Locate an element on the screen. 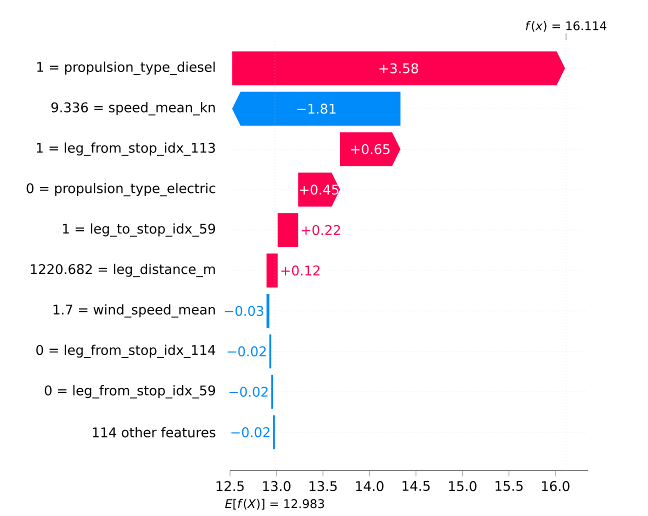  y-tick-label: 0 = leg_from_stop_idx_59 is located at coordinates (130, 391).